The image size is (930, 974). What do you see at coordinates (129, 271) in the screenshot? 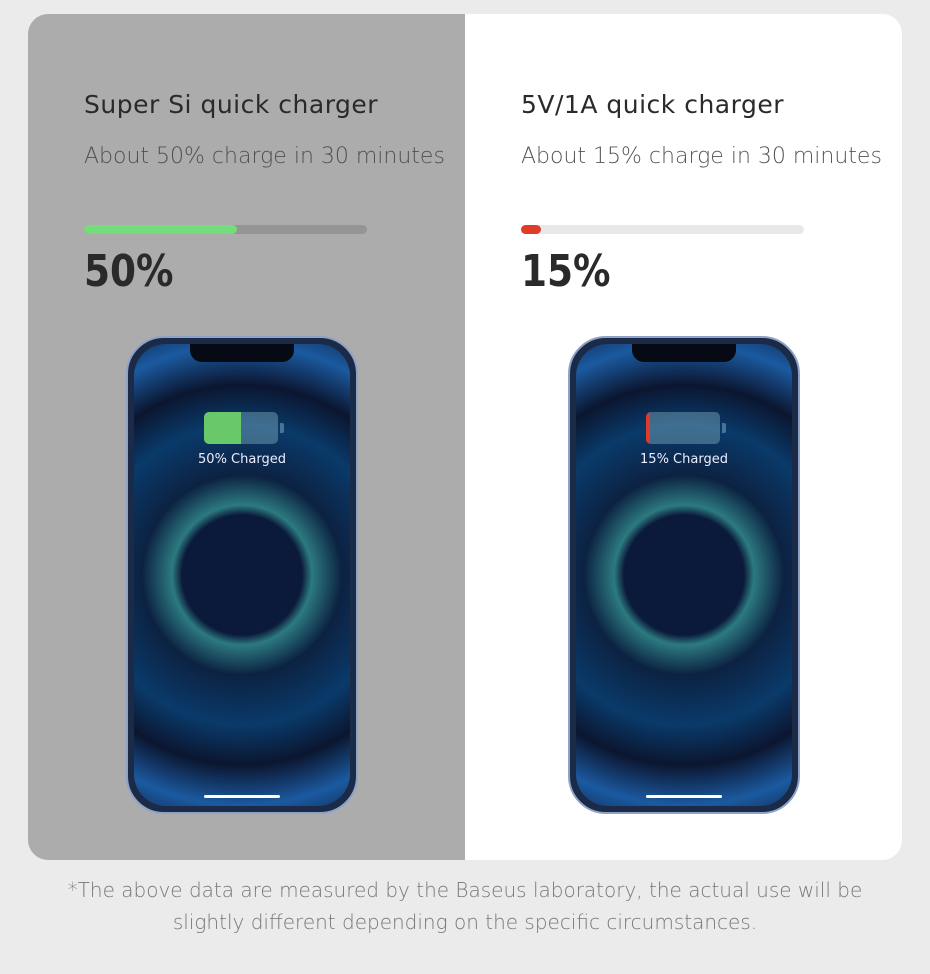
I see `charge-percent: 50%` at bounding box center [129, 271].